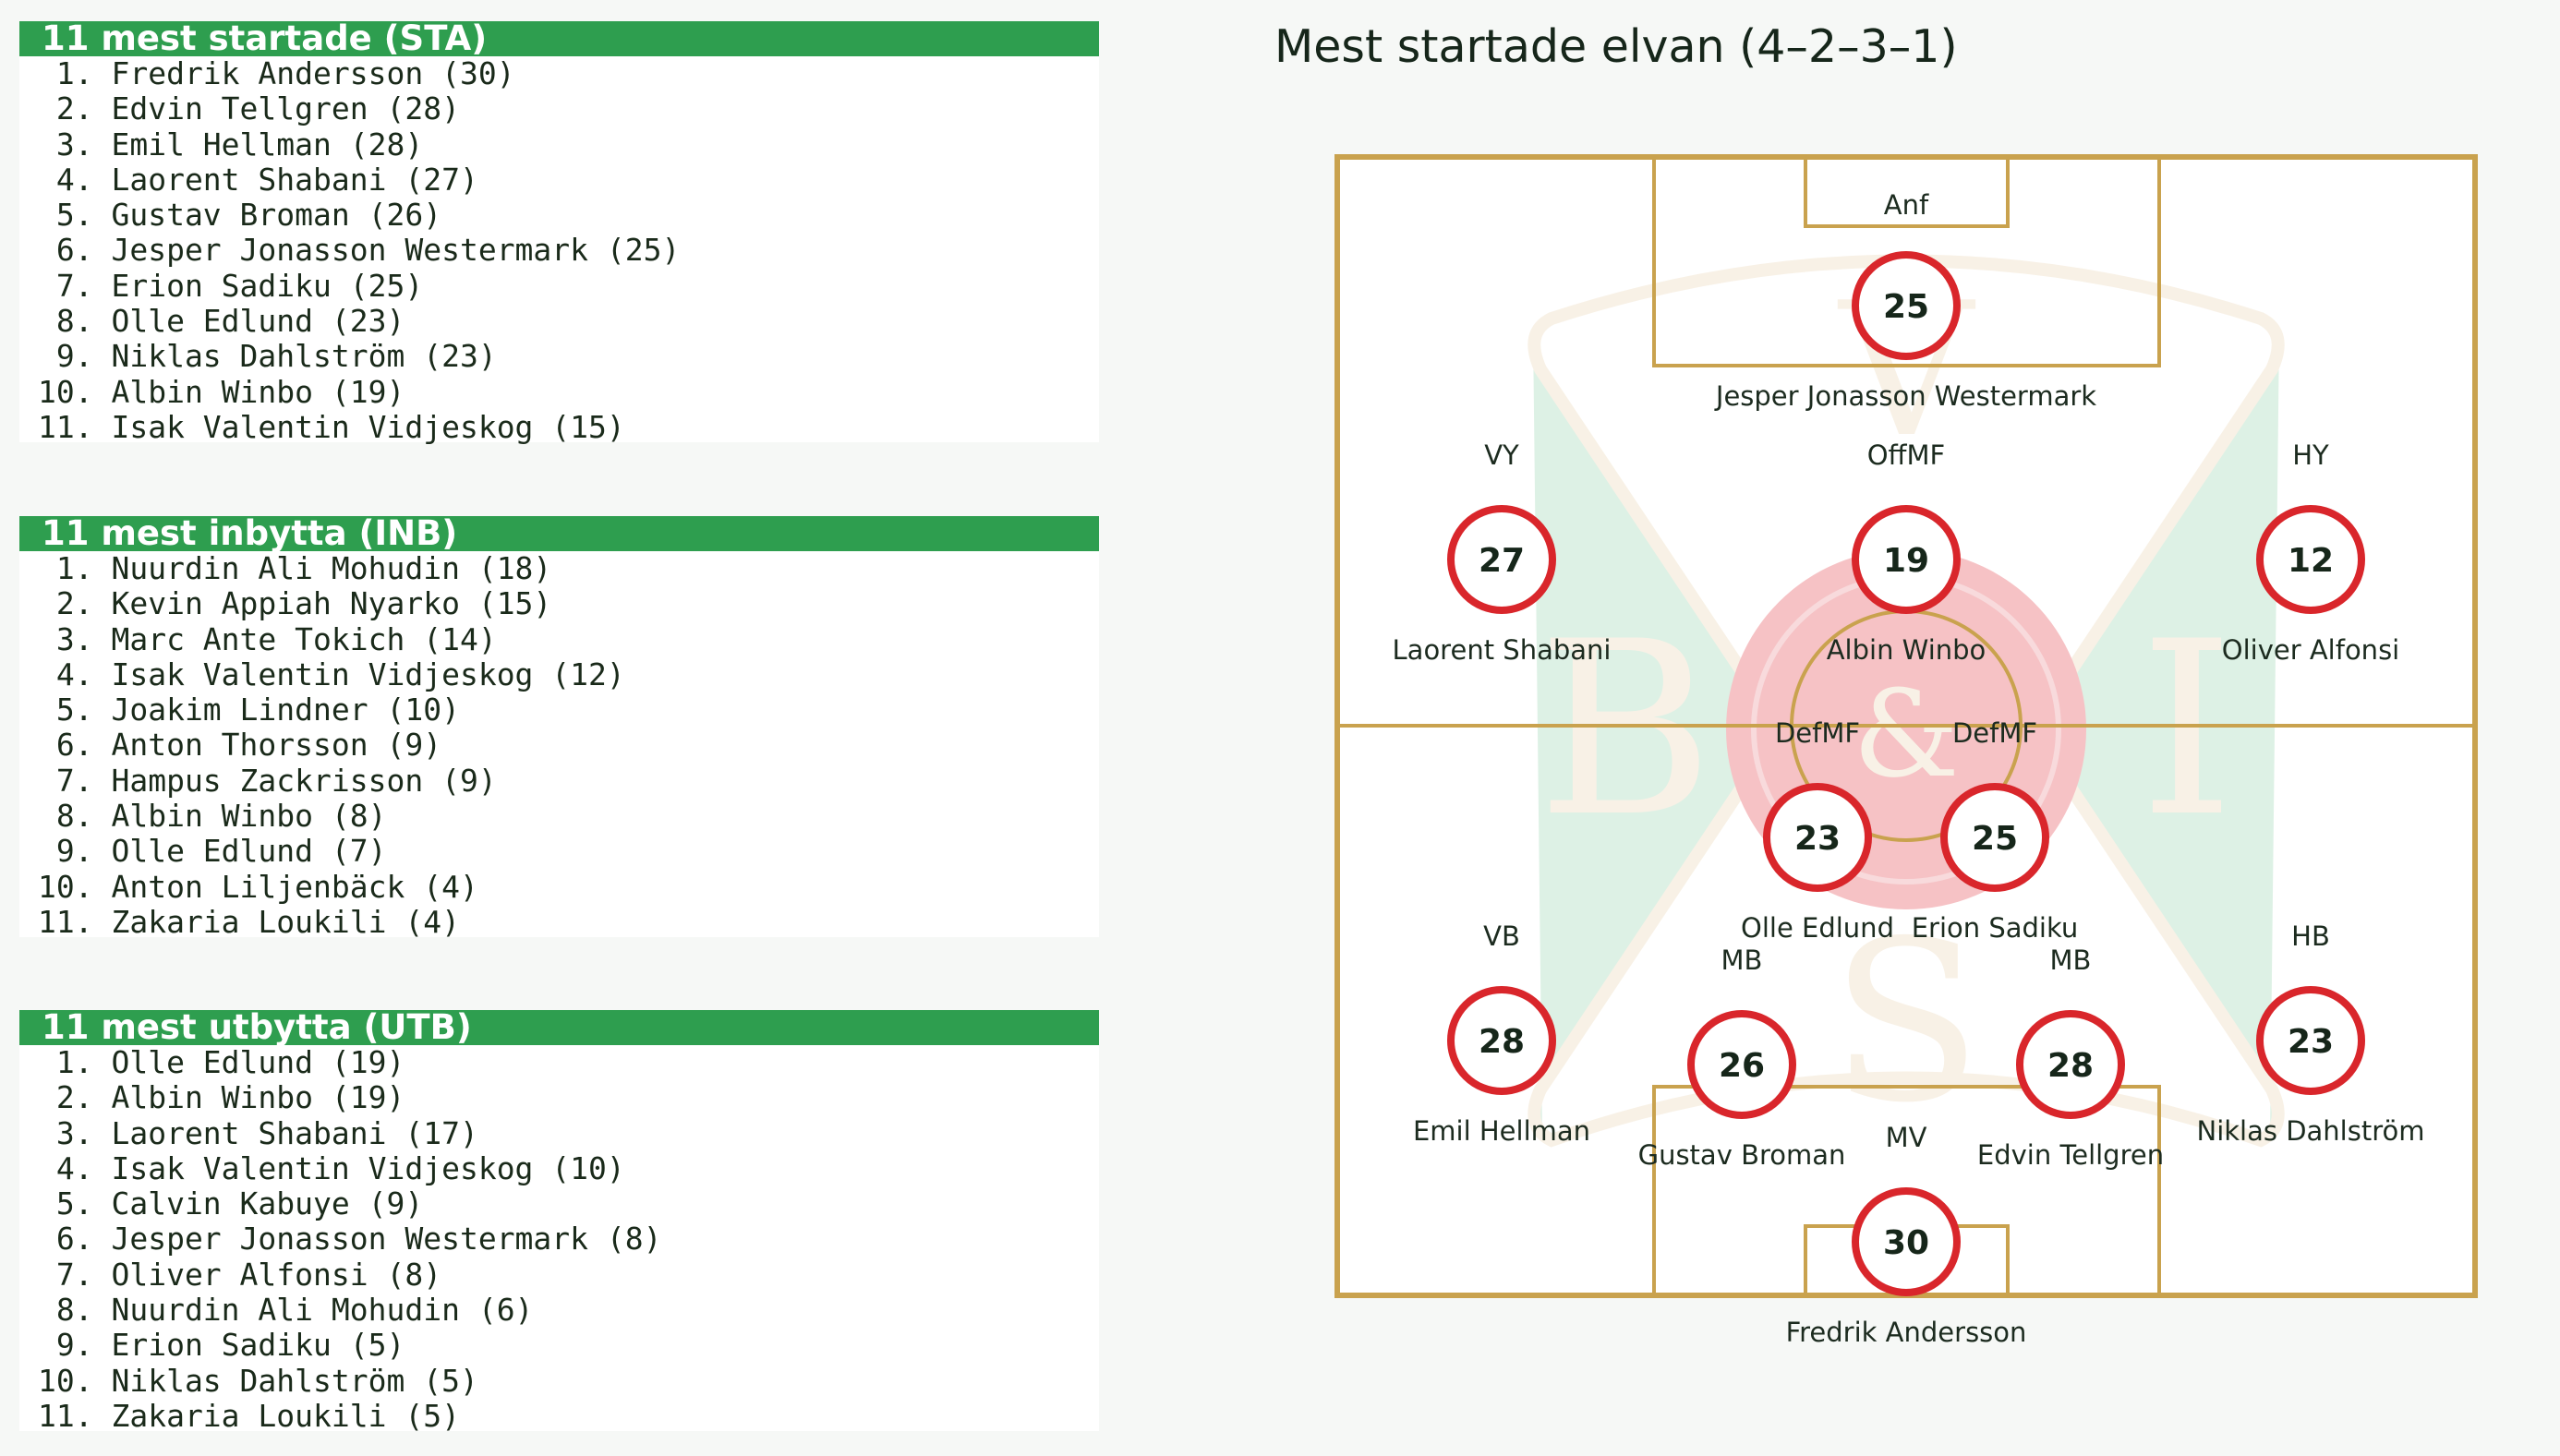 Image resolution: width=2560 pixels, height=1456 pixels. What do you see at coordinates (212, 816) in the screenshot?
I see `list-item: 8. Albin Winbo (8)` at bounding box center [212, 816].